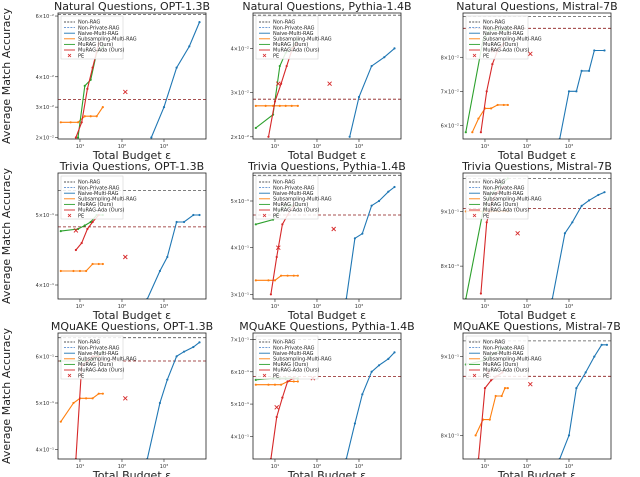 This screenshot has height=477, width=640. I want to click on legend-label: Non-RAG, so click(284, 183).